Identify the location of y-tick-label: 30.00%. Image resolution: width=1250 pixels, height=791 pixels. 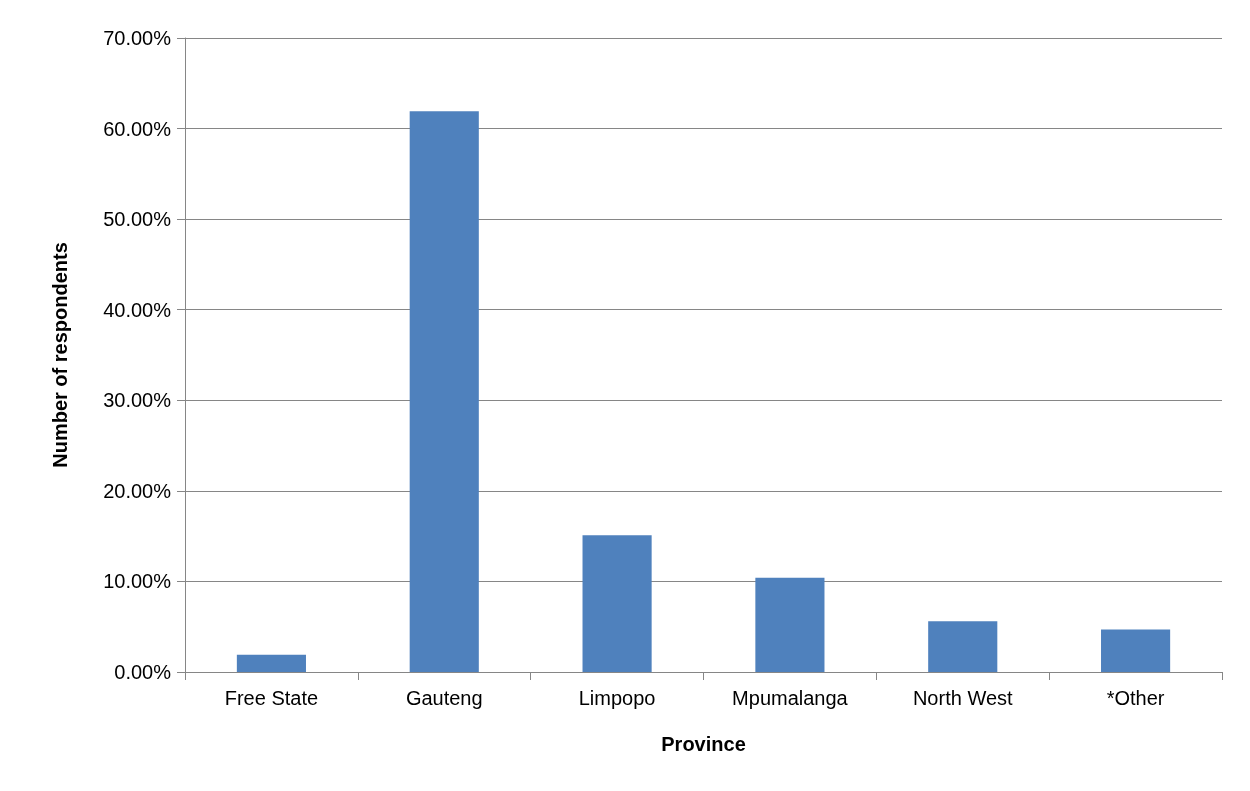
(137, 400).